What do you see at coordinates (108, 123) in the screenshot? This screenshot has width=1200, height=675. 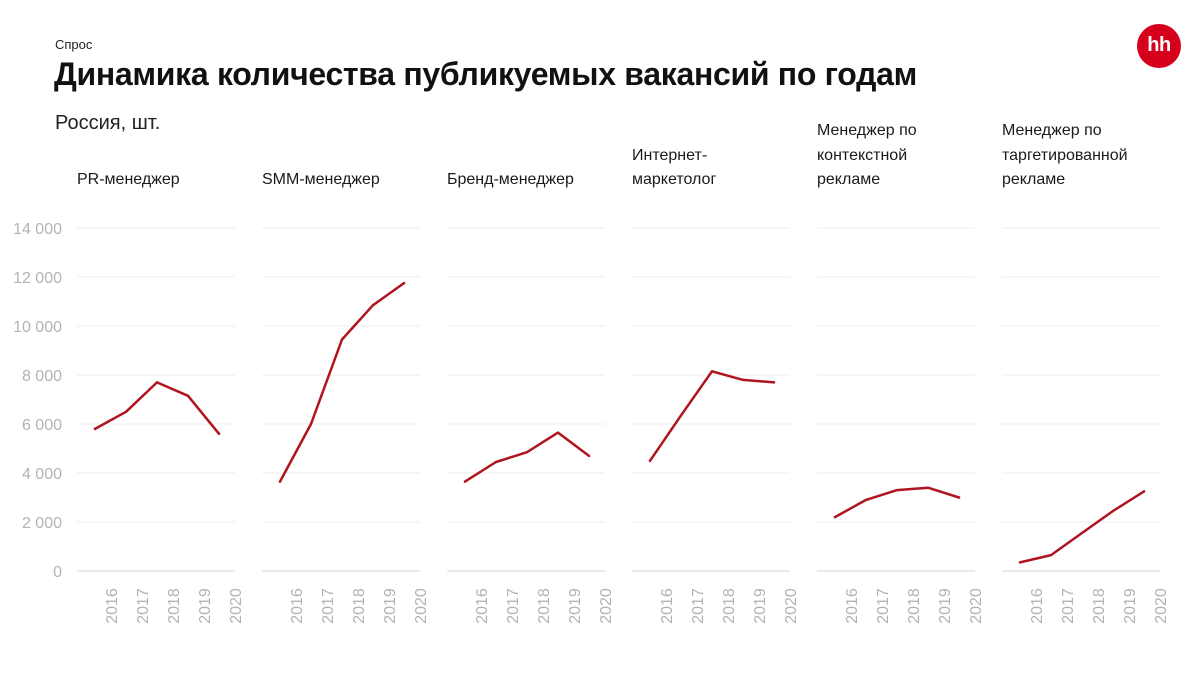 I see `page-subtitle: Россия, шт.` at bounding box center [108, 123].